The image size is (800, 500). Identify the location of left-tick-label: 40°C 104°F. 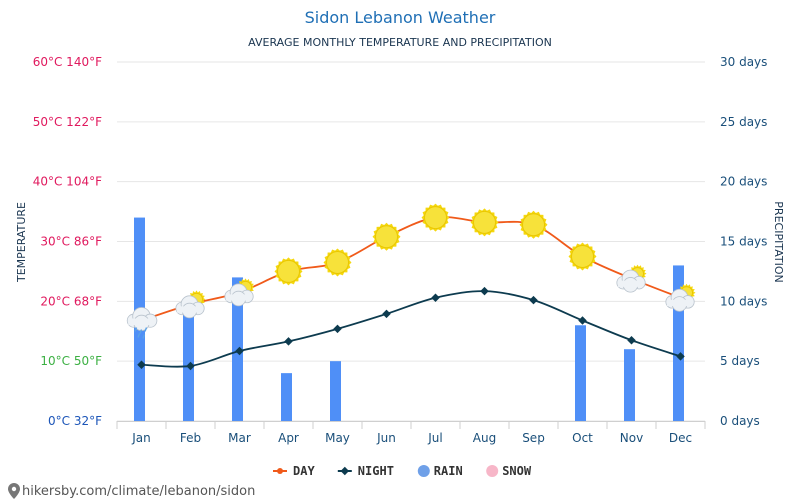
(67, 182).